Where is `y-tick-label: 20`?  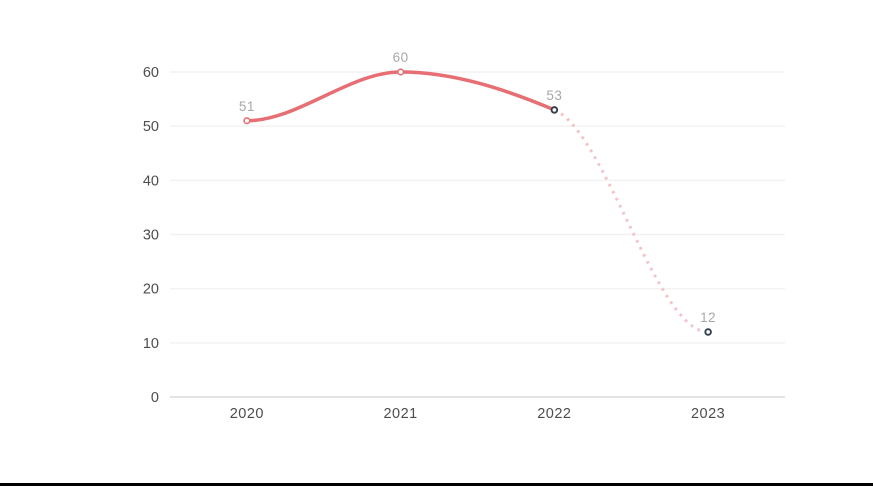
y-tick-label: 20 is located at coordinates (151, 290).